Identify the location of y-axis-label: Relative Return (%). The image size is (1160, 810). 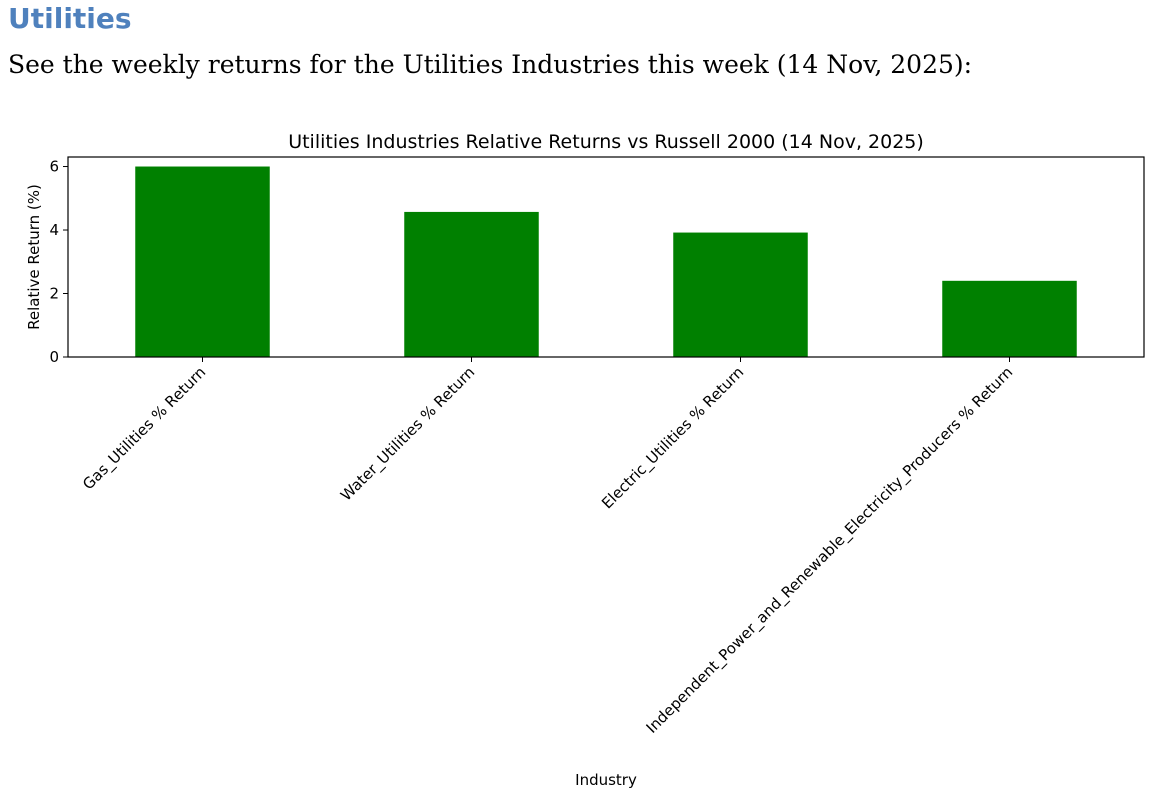
(34, 257).